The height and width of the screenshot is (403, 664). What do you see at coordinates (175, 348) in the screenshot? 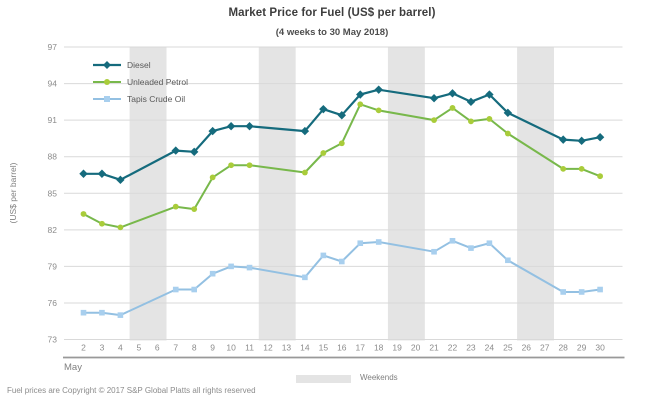
I see `x-tick-label-7: 7` at bounding box center [175, 348].